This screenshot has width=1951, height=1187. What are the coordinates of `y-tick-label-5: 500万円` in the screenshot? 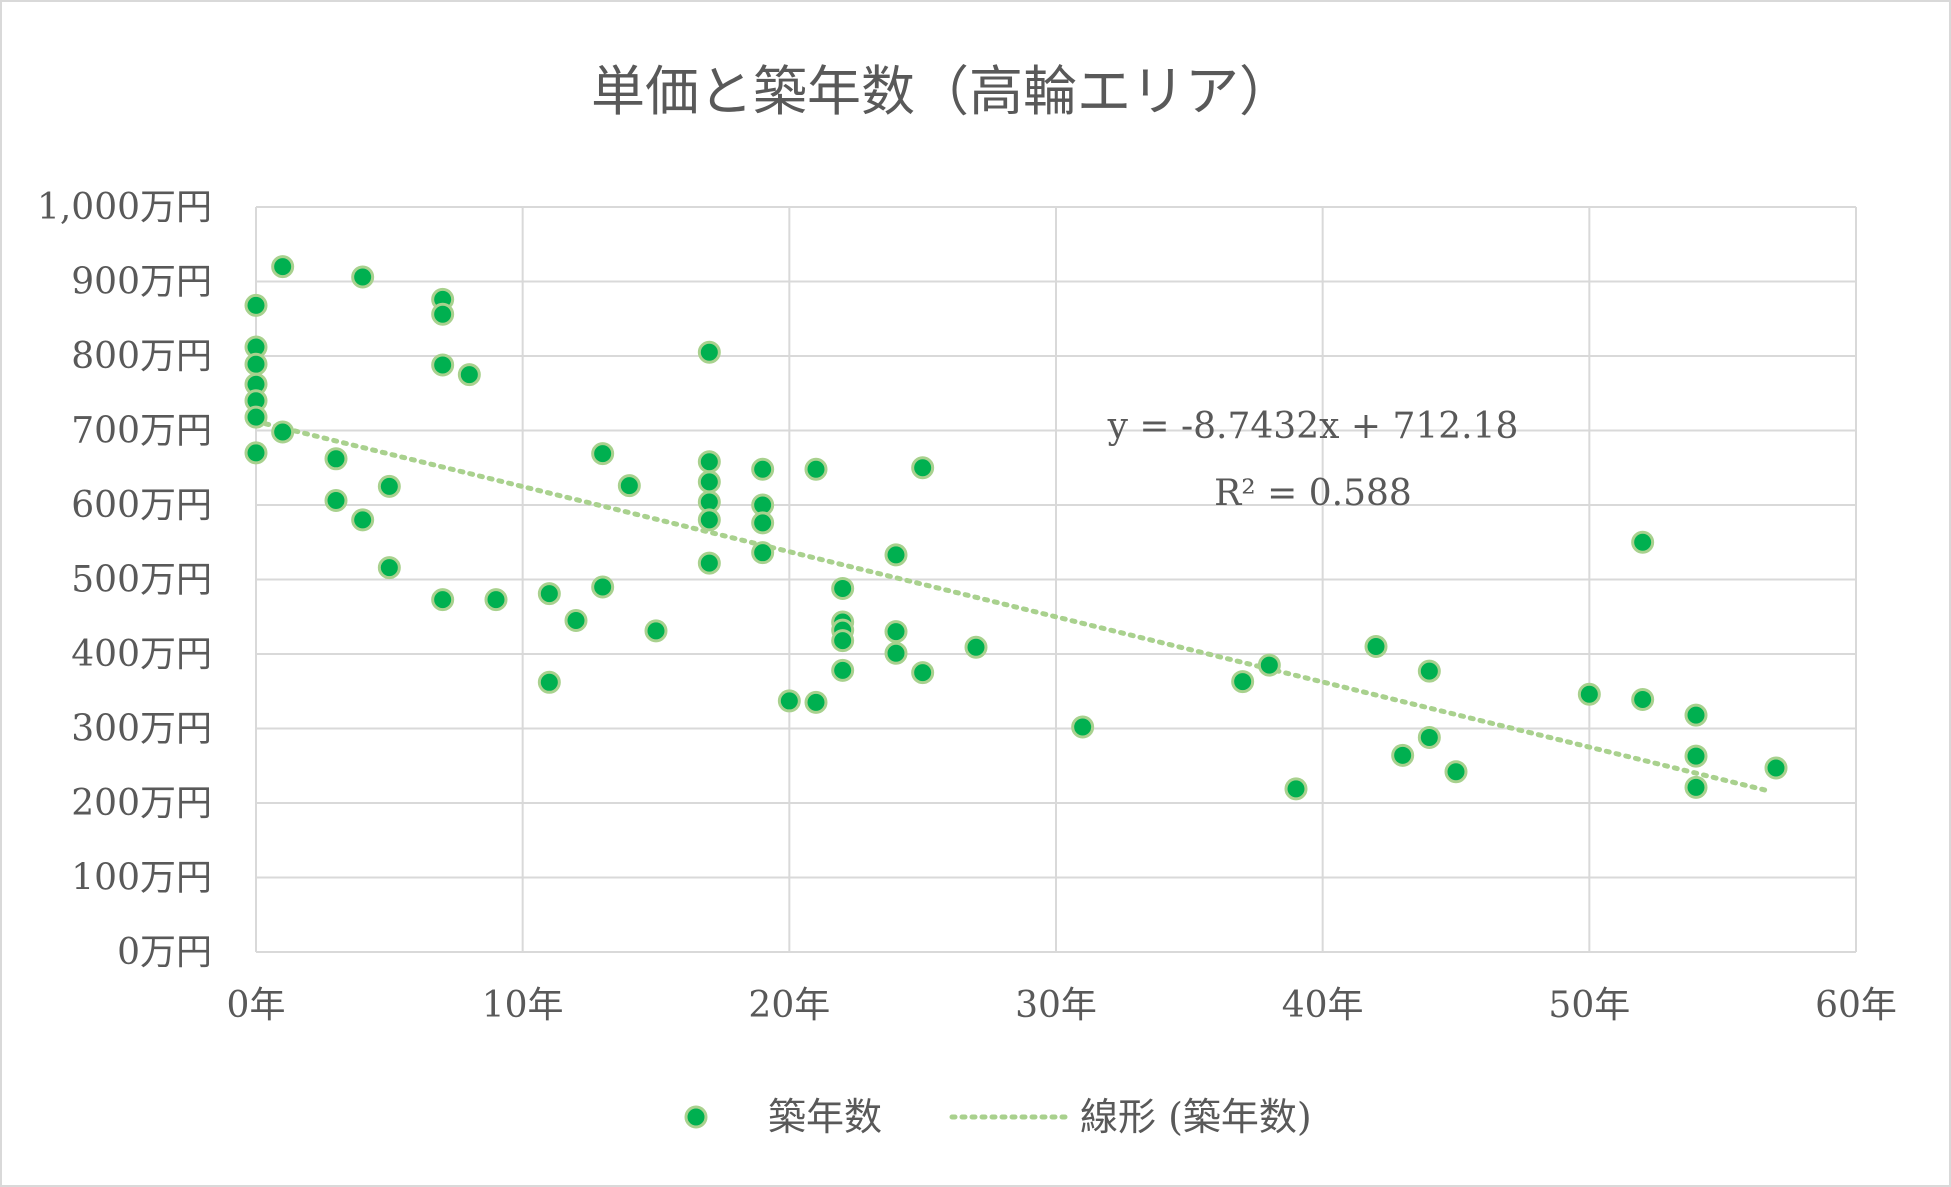 It's located at (141, 580).